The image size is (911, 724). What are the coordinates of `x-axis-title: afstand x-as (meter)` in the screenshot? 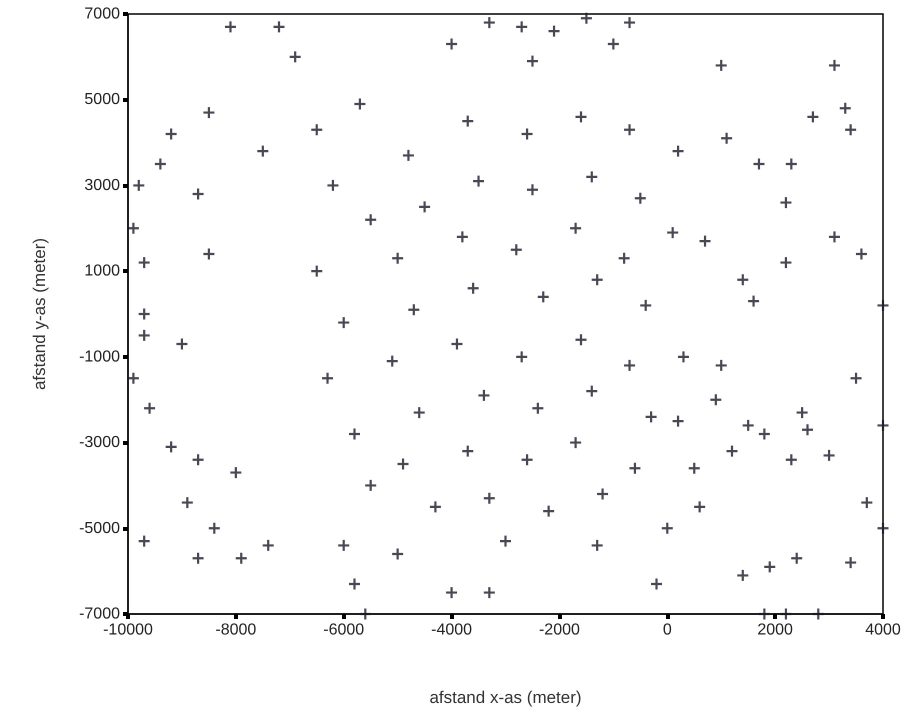 It's located at (505, 697).